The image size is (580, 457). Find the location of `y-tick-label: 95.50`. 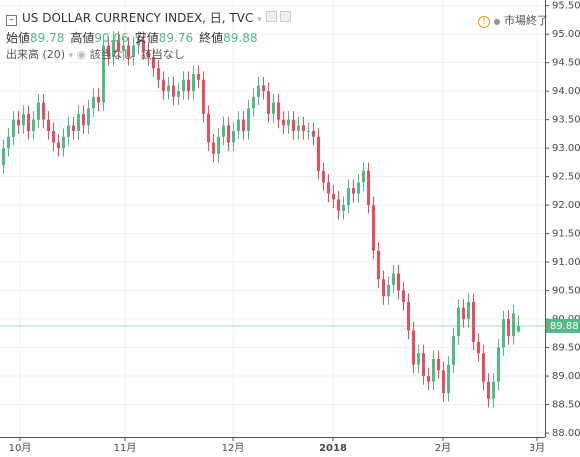

y-tick-label: 95.50 is located at coordinates (566, 6).